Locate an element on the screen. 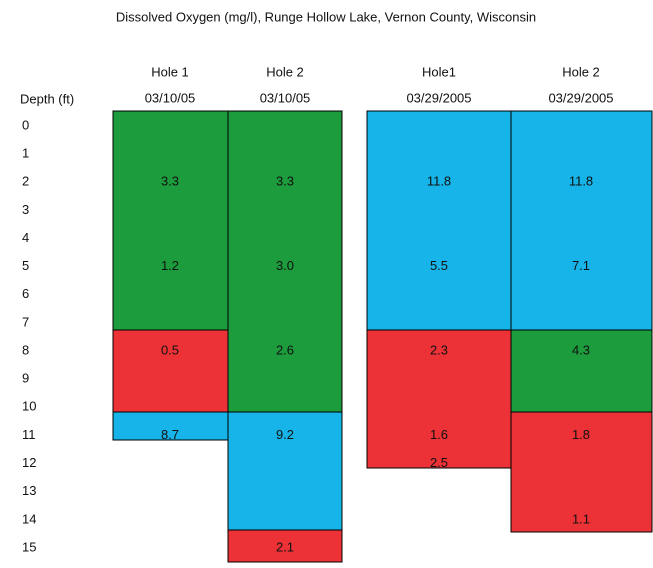 The height and width of the screenshot is (568, 653). depth-label: 9 is located at coordinates (25, 378).